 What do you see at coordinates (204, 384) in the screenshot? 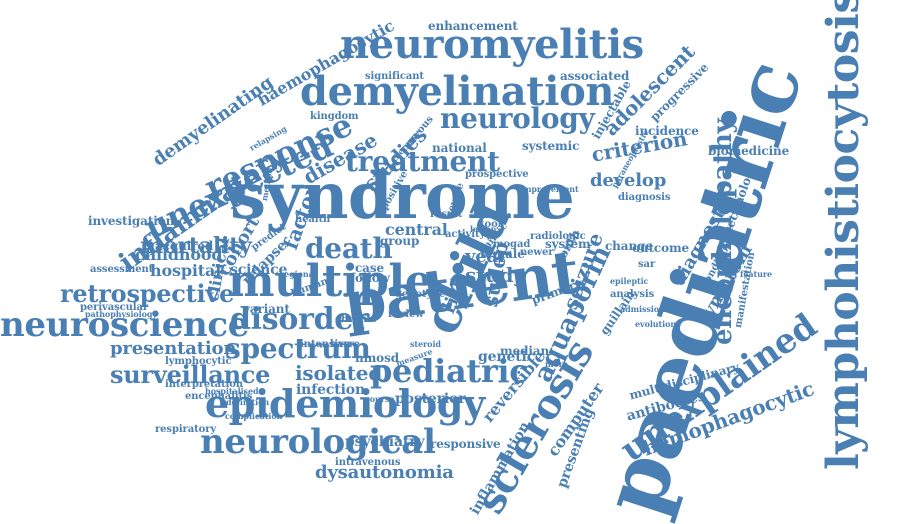
I see `cloud-word: interpretation` at bounding box center [204, 384].